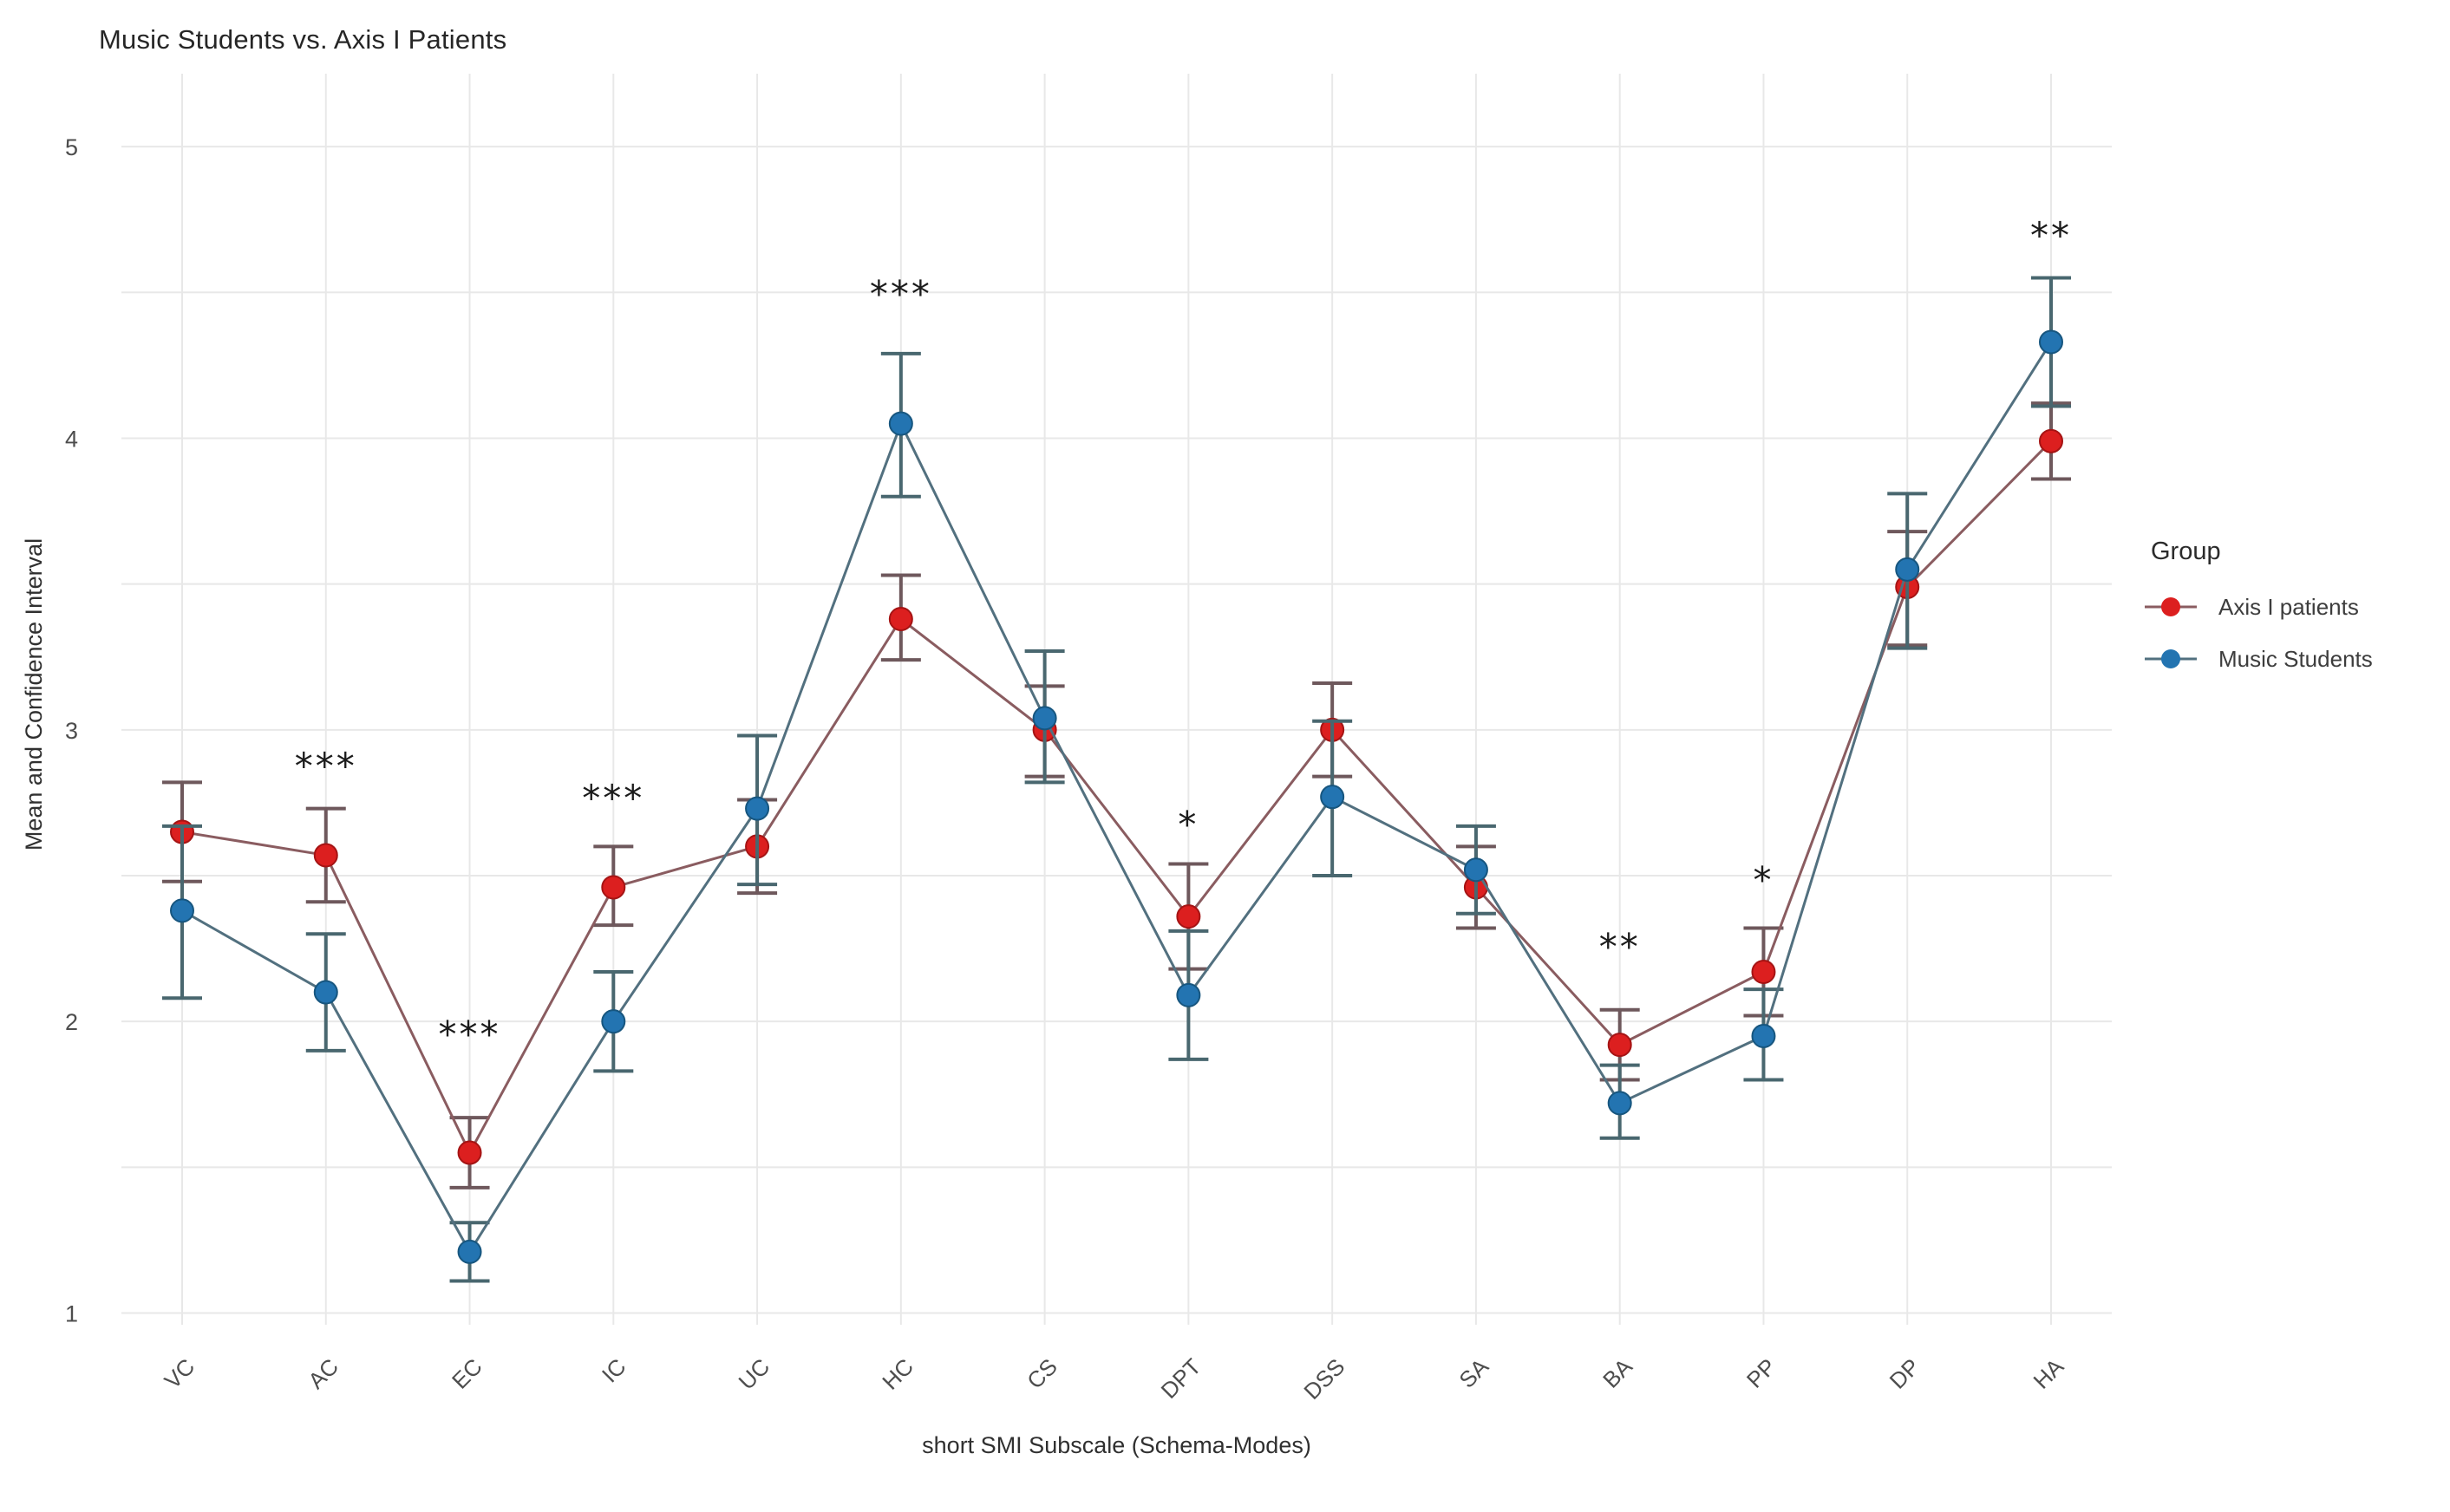 The image size is (2450, 1512). Describe the element at coordinates (71, 1314) in the screenshot. I see `y-tick-label: 1` at that location.